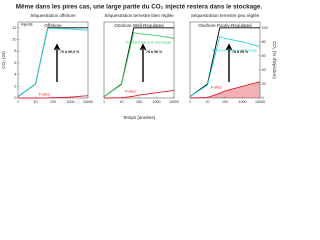 The width and height of the screenshot is (320, 240). Describe the element at coordinates (154, 52) in the screenshot. I see `retention-annotation: 78 à 98 %` at that location.